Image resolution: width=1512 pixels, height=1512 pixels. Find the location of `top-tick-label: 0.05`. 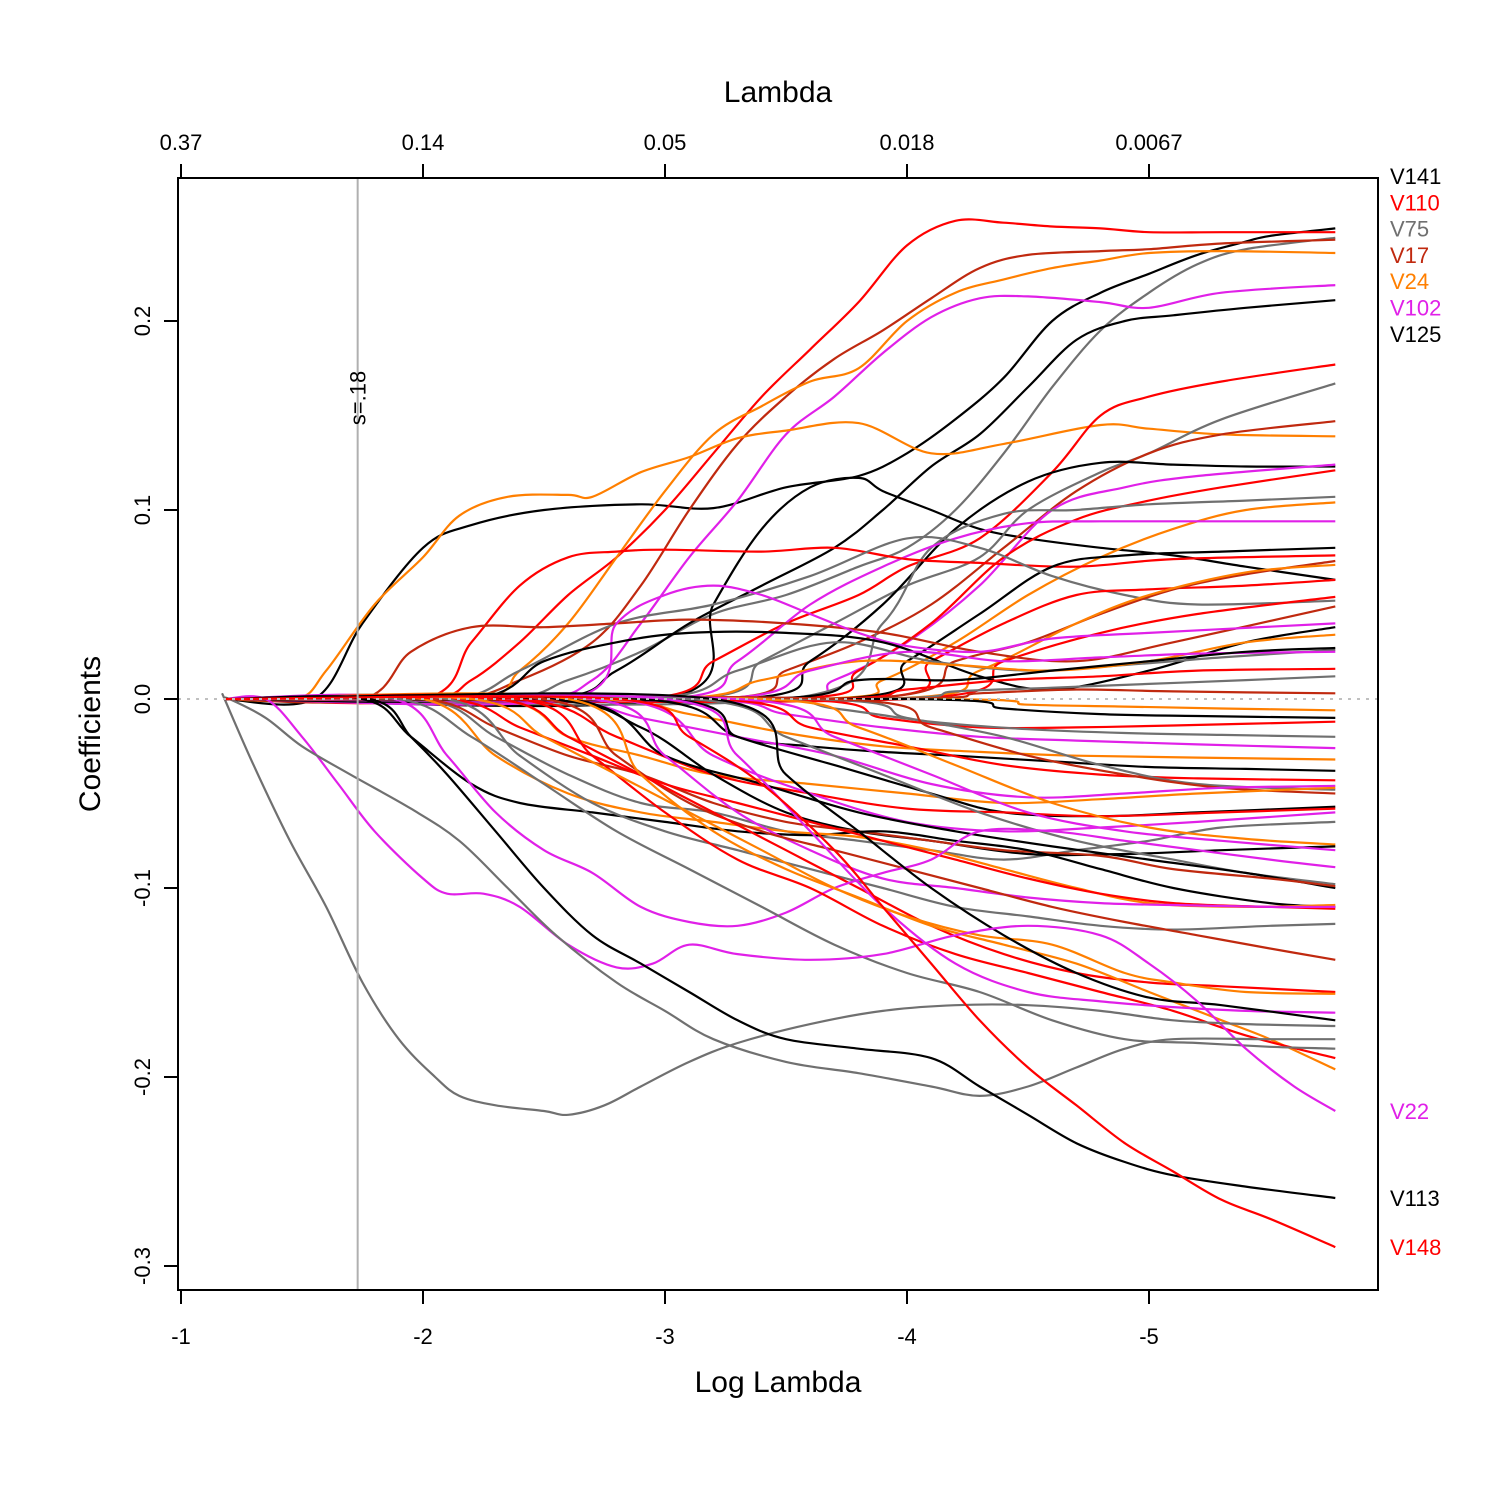

top-tick-label: 0.05 is located at coordinates (665, 142).